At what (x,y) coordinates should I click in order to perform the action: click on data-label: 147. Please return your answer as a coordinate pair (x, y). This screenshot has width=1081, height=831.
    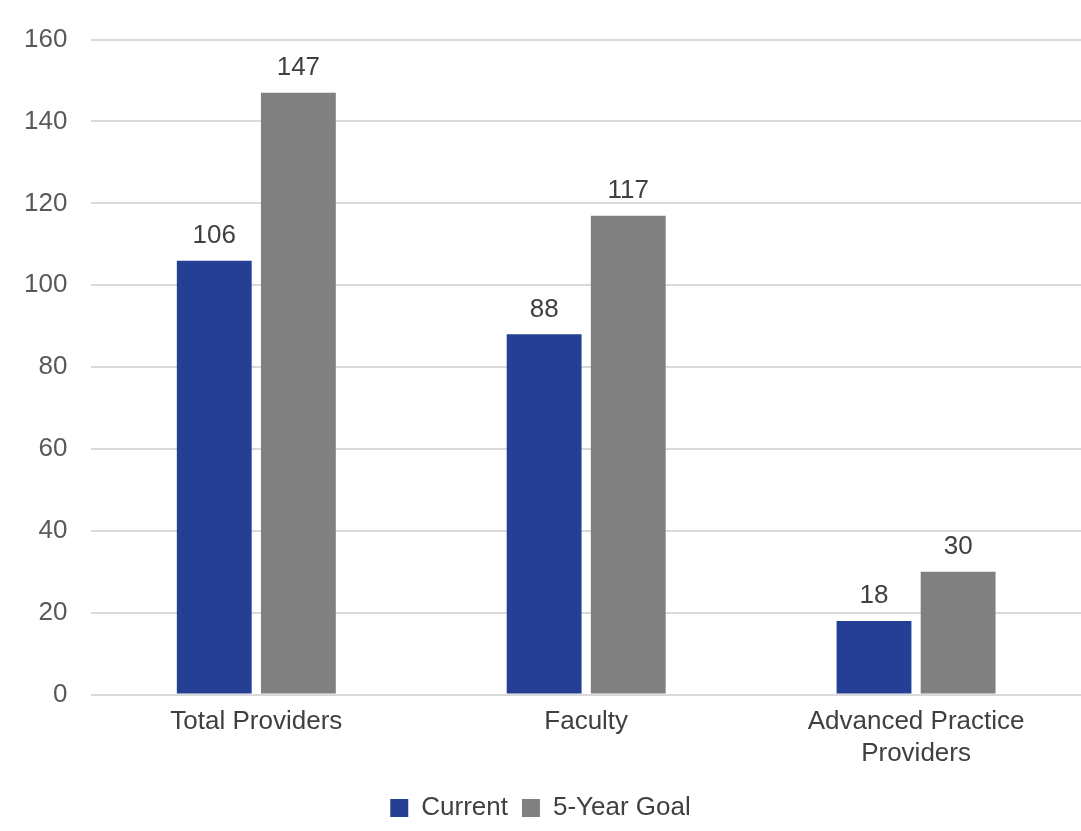
    Looking at the image, I should click on (298, 65).